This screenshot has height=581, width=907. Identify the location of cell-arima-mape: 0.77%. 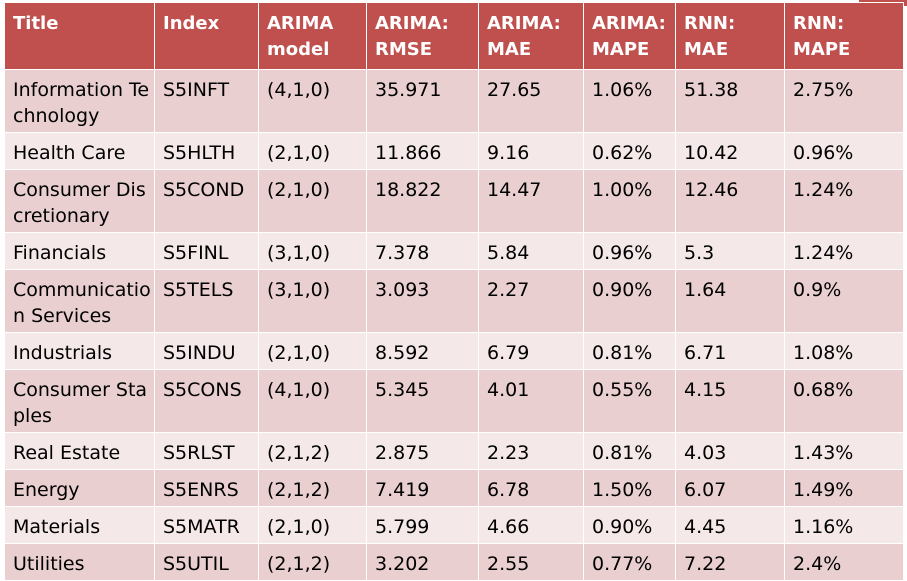
(629, 562).